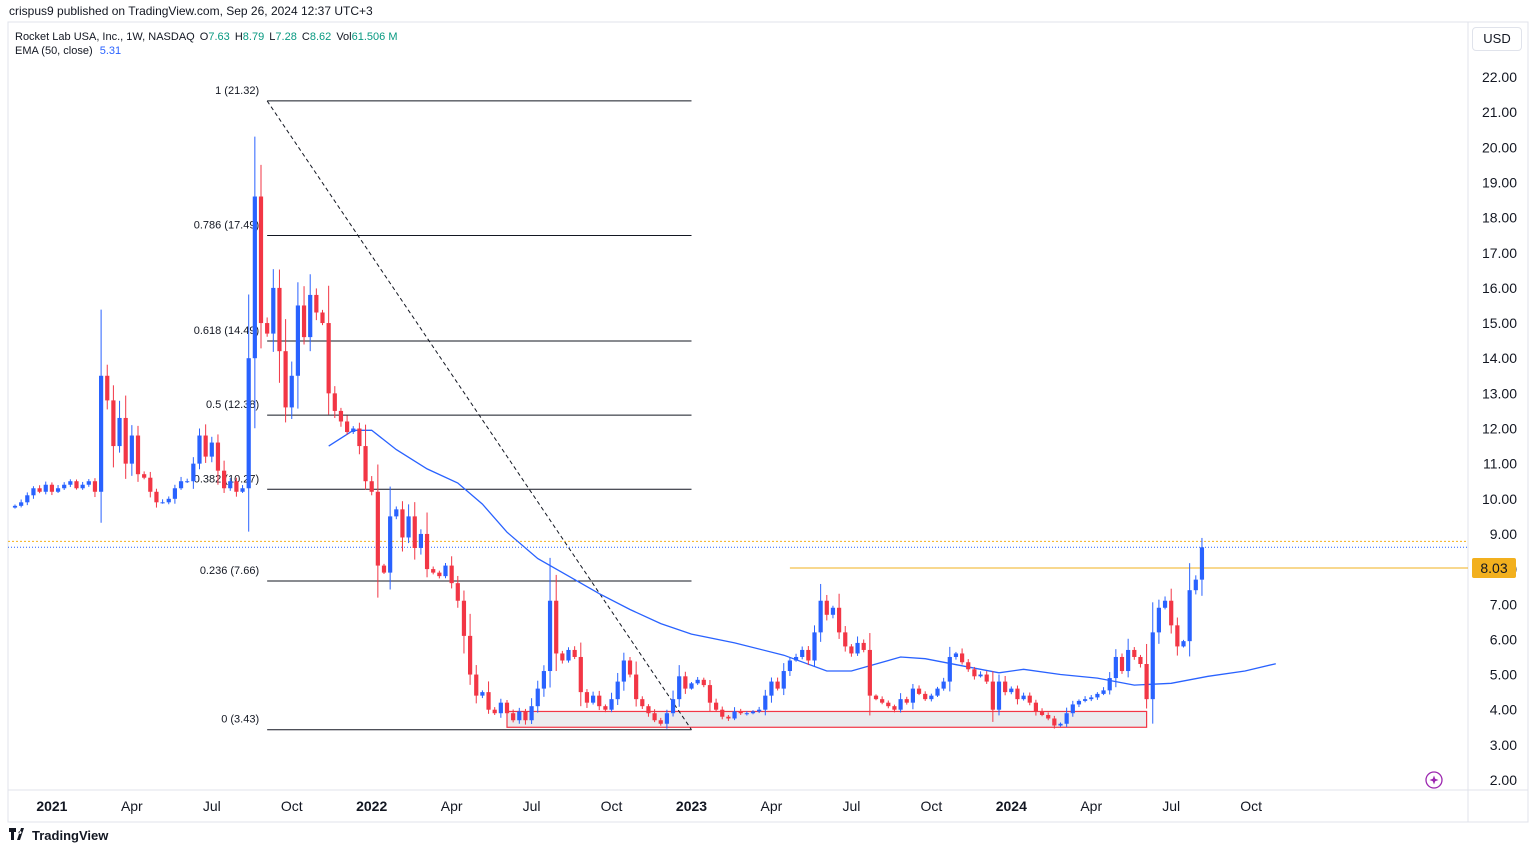  What do you see at coordinates (1499, 77) in the screenshot?
I see `price-tick-label: 22.00` at bounding box center [1499, 77].